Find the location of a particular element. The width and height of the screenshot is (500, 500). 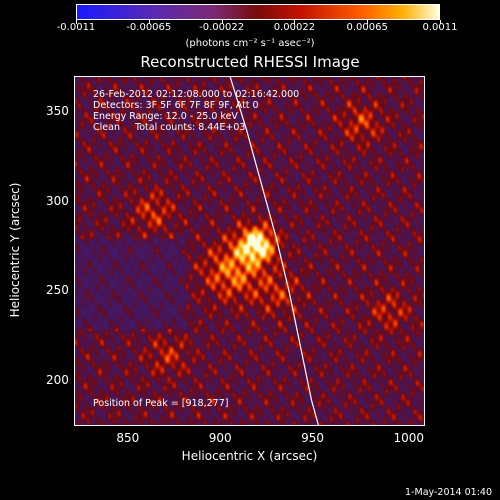

chart-title: Reconstructed RHESSI Image is located at coordinates (250, 62).